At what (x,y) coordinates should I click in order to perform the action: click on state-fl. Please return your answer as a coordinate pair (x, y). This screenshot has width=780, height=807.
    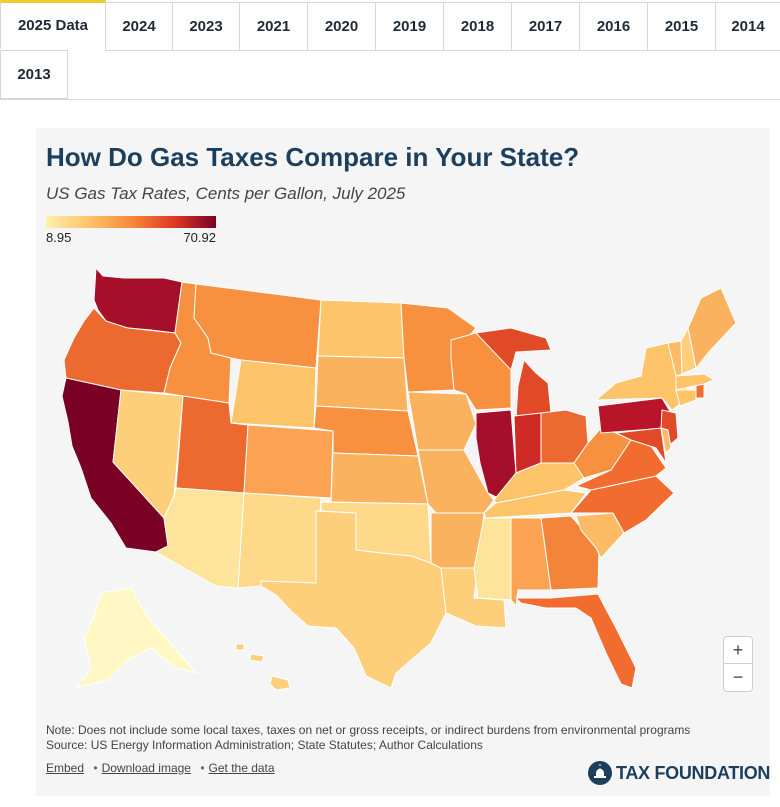
    Looking at the image, I should click on (576, 641).